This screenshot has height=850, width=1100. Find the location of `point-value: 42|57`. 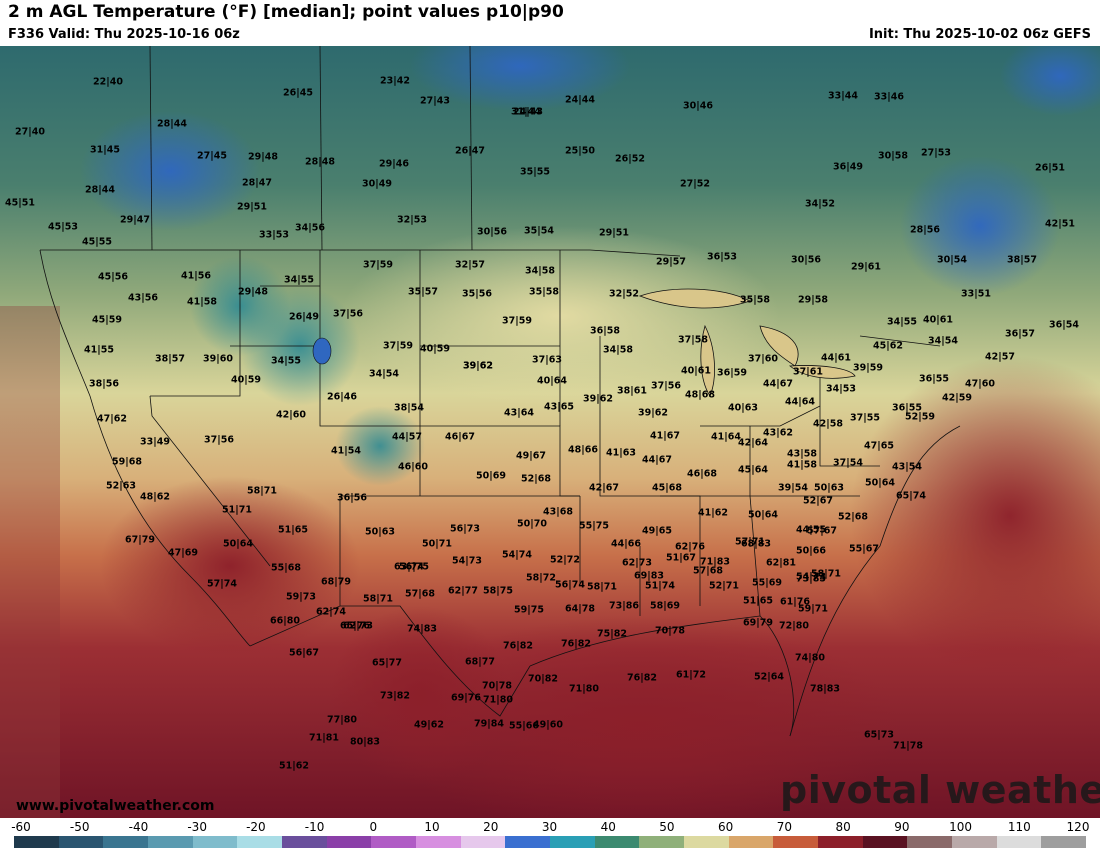

point-value: 42|57 is located at coordinates (1000, 357).